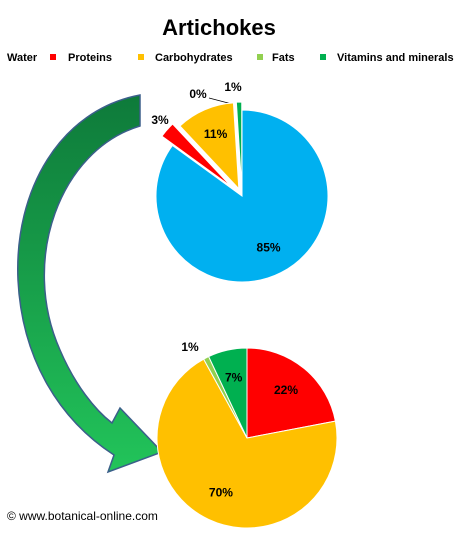  Describe the element at coordinates (286, 390) in the screenshot. I see `data-label: 22%` at that location.